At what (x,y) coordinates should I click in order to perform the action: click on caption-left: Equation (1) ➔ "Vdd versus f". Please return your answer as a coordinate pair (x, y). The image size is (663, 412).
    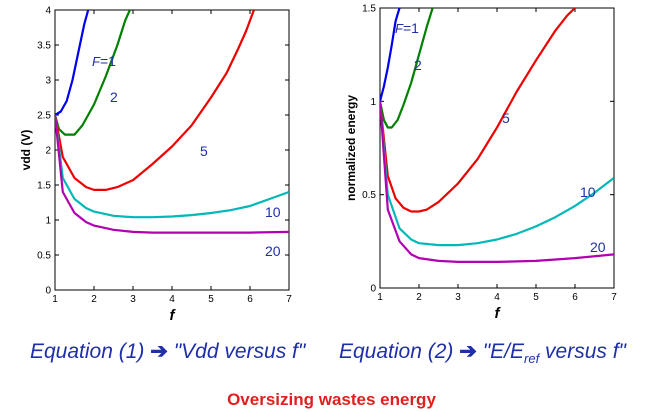
    Looking at the image, I should click on (167, 351).